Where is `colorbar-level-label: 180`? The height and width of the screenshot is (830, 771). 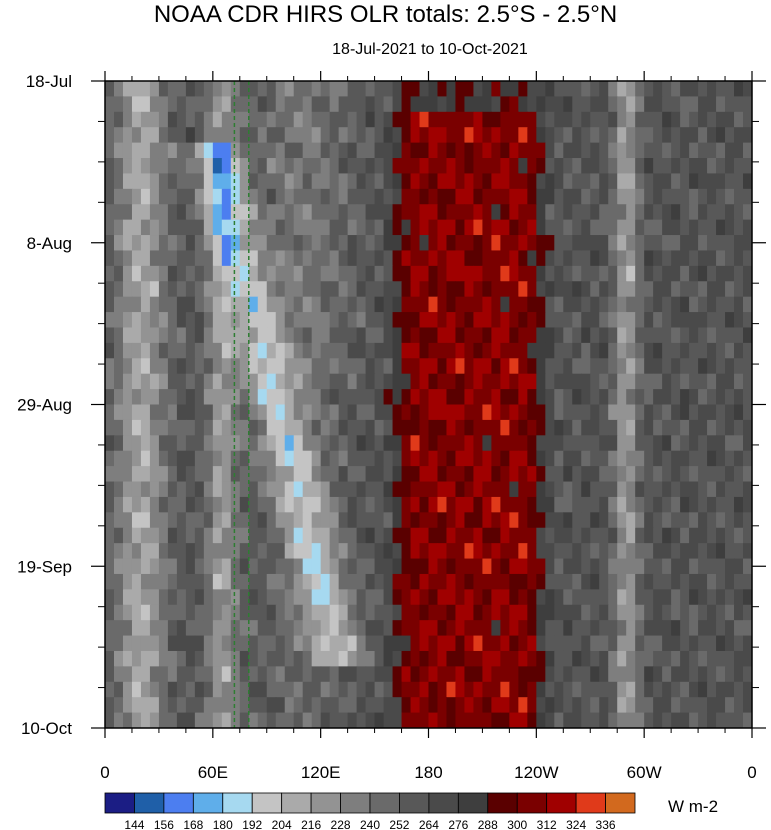 colorbar-level-label: 180 is located at coordinates (223, 824).